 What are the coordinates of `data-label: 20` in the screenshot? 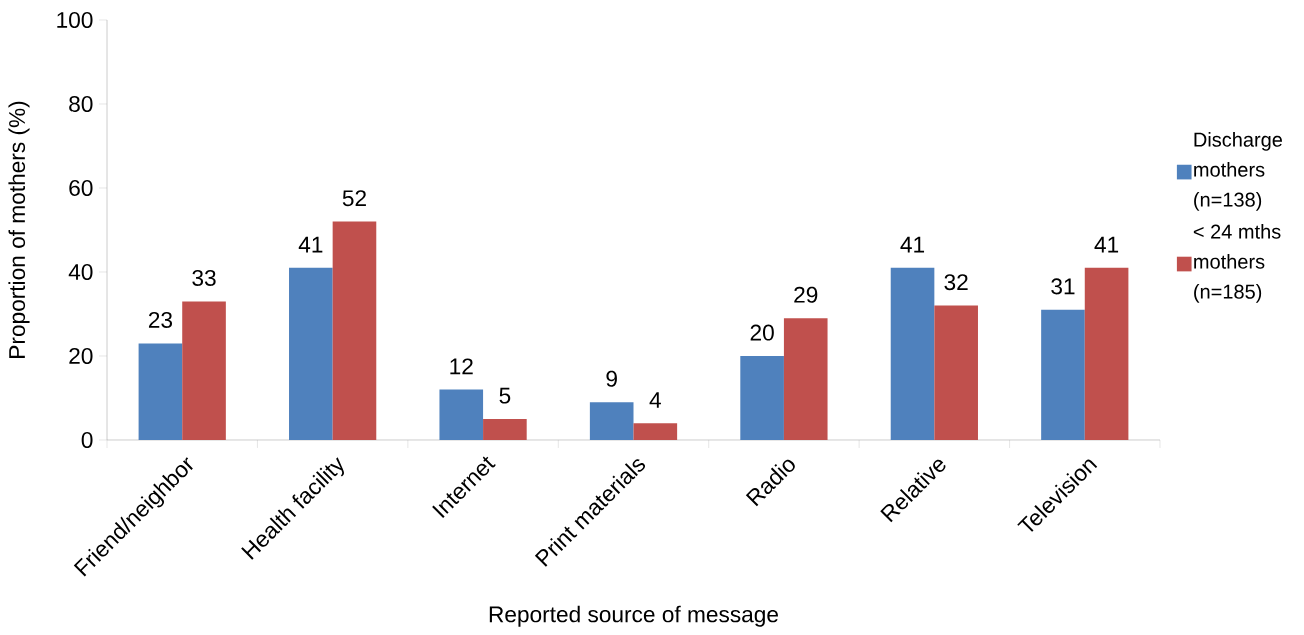 It's located at (762, 332).